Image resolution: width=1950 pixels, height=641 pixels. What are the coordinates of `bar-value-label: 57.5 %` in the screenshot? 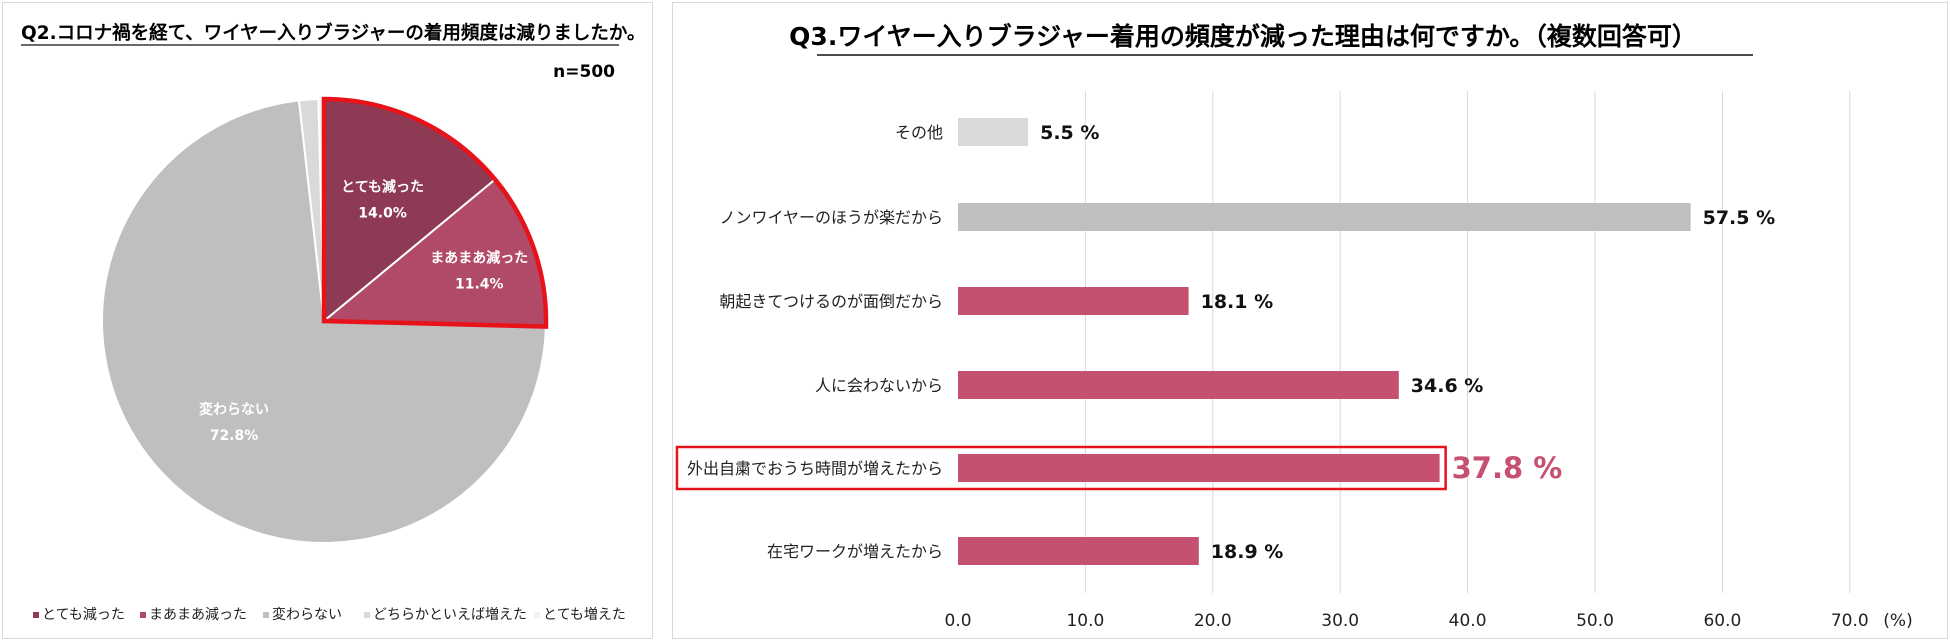 It's located at (1739, 218).